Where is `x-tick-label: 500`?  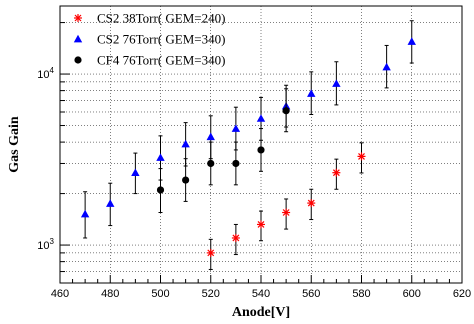
x-tick-label: 500 is located at coordinates (160, 294).